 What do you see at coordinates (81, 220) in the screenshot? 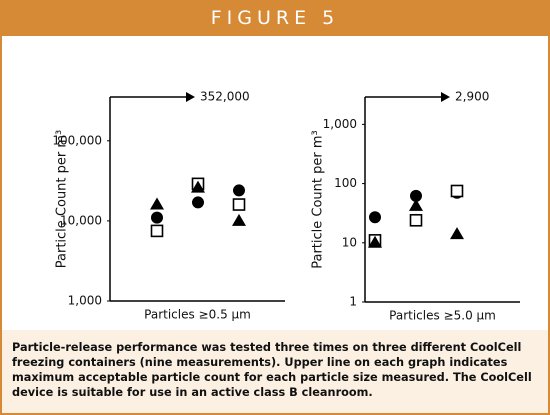
I see `y-tick-label: 10,000` at bounding box center [81, 220].